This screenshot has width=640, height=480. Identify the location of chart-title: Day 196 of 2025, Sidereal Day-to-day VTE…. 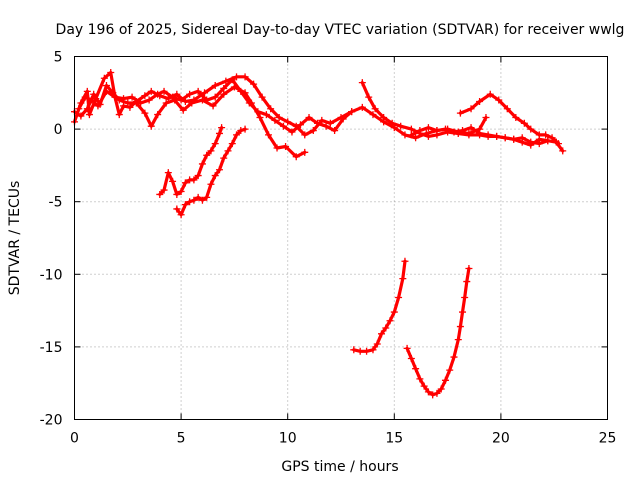
(340, 30).